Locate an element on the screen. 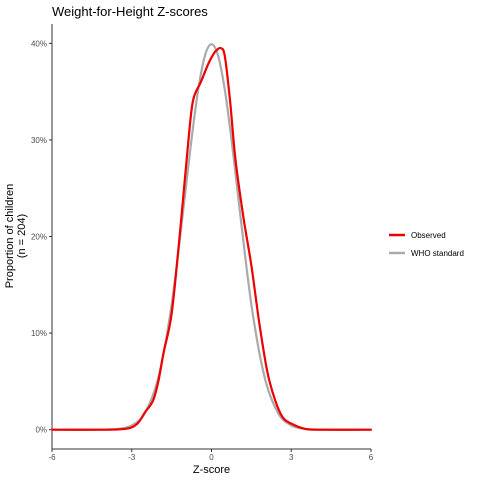 The width and height of the screenshot is (480, 480). x-tick-label: 0 is located at coordinates (211, 457).